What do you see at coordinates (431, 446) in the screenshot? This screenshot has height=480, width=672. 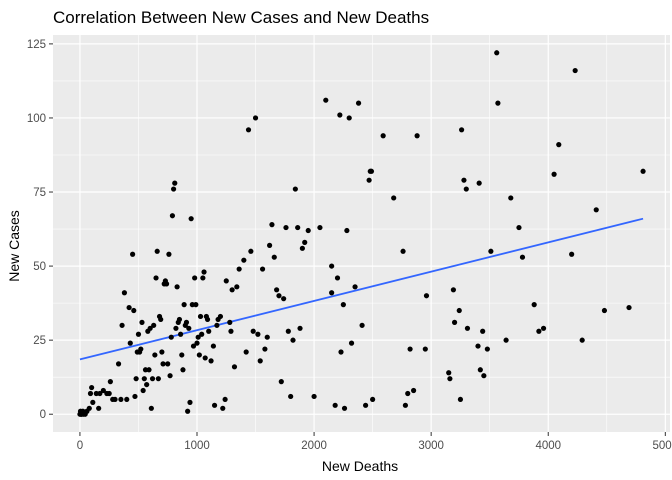 I see `x-tick-label: 3000` at bounding box center [431, 446].